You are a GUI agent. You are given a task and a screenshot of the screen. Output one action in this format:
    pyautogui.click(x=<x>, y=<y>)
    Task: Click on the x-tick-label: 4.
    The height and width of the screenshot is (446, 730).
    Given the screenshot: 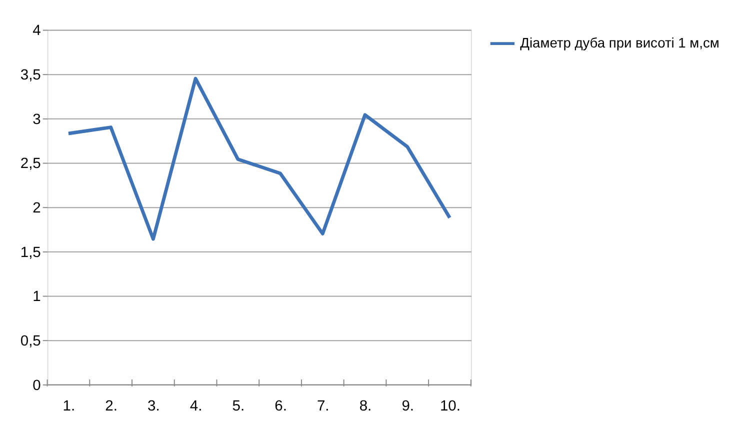 What is the action you would take?
    pyautogui.click(x=196, y=406)
    